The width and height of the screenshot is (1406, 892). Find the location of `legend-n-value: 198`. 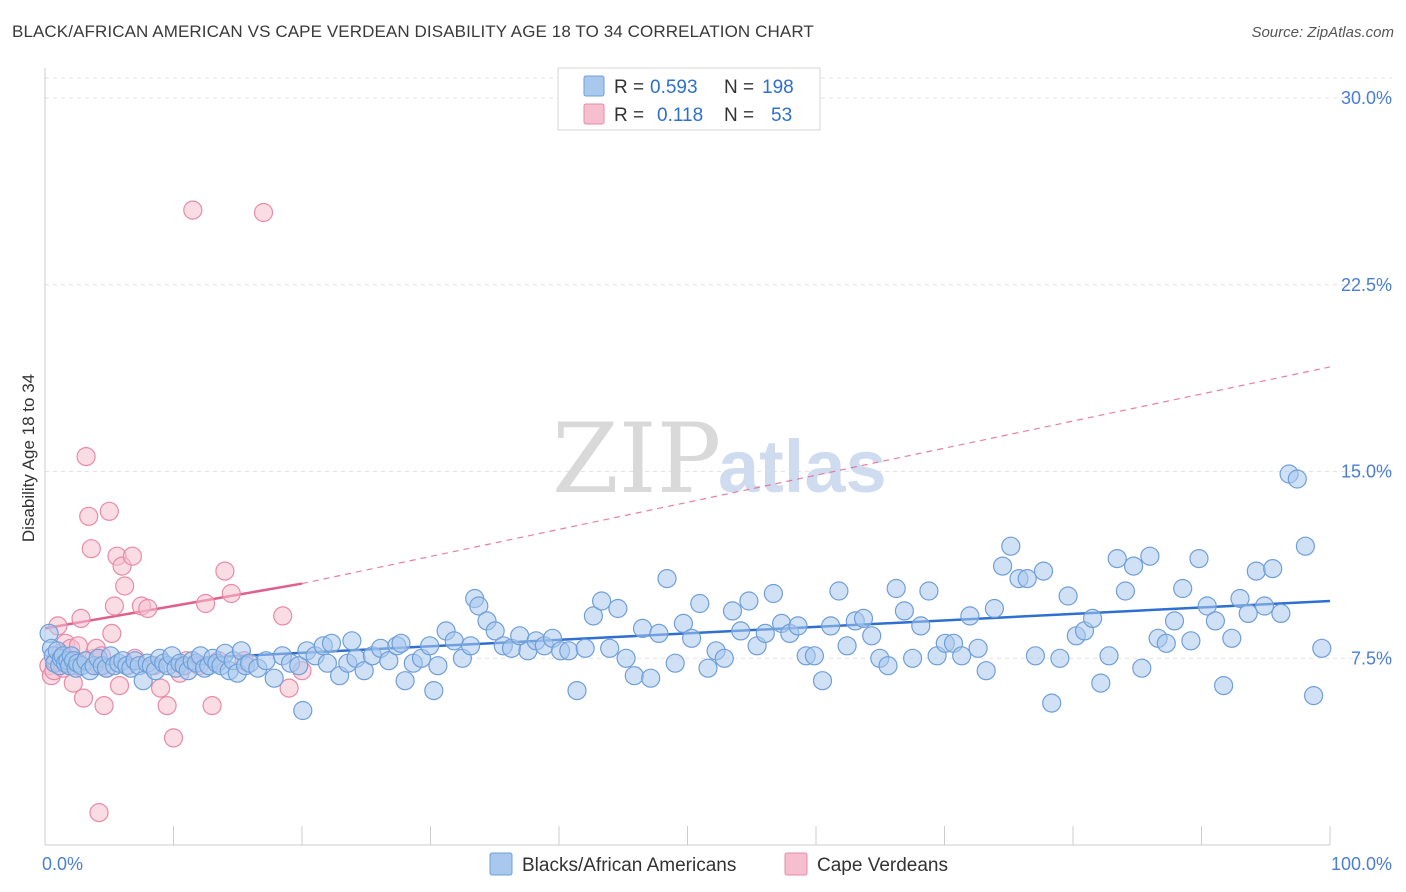

legend-n-value: 198 is located at coordinates (778, 87).